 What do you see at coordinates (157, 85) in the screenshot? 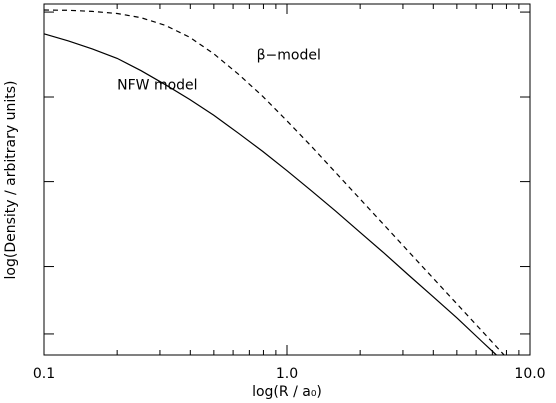
I see `nfw-model-label: NFW model` at bounding box center [157, 85].